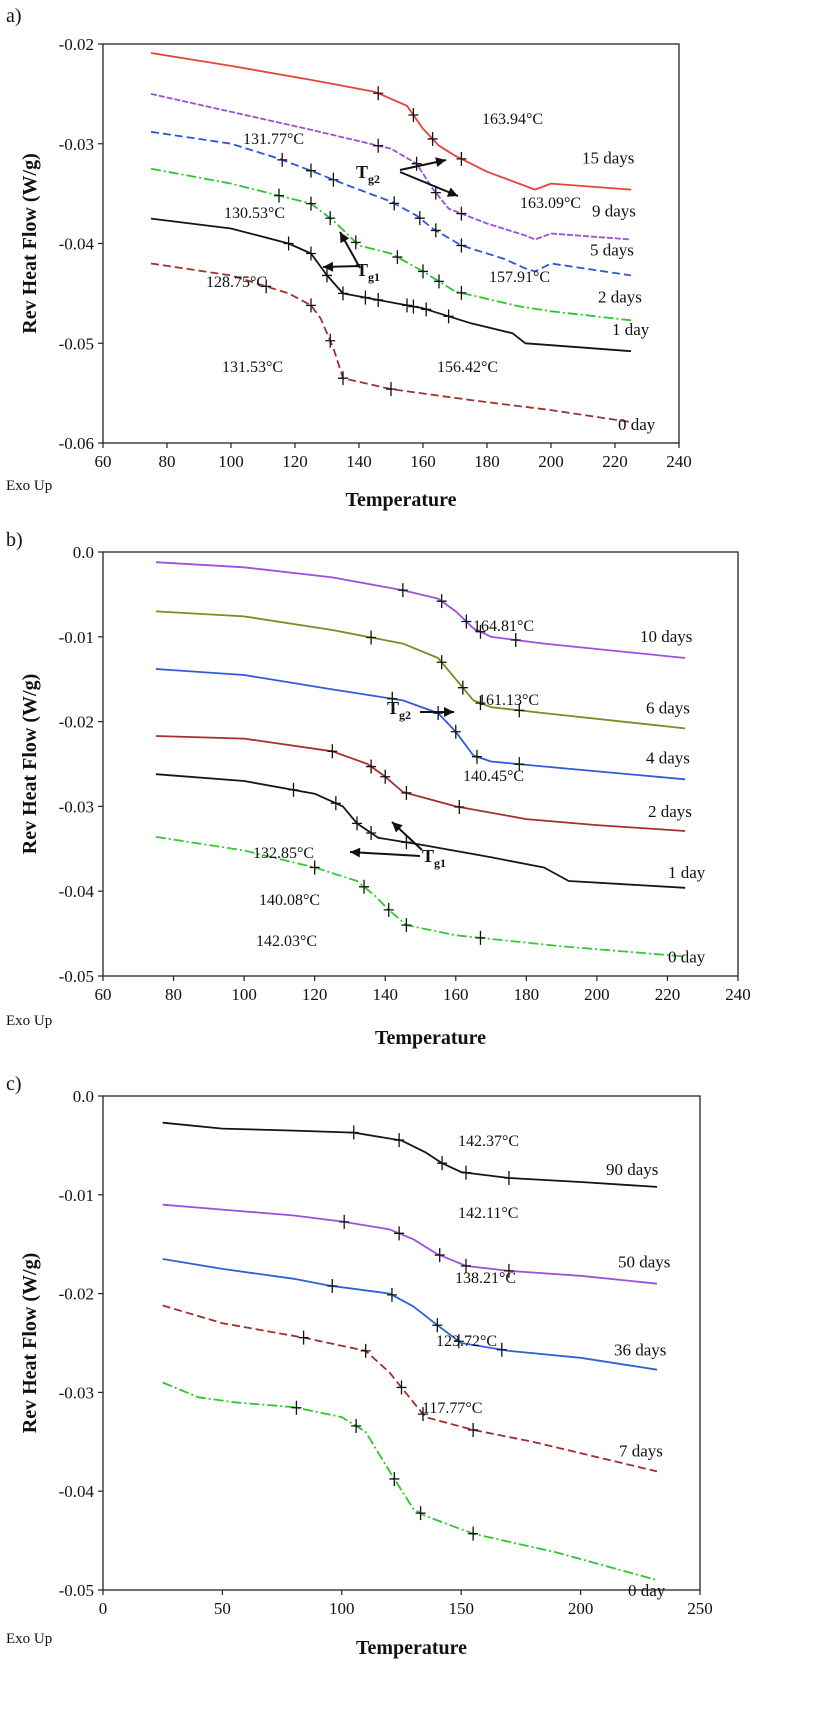 This screenshot has width=820, height=1720. I want to click on tg-value-label: 140.08°C, so click(289, 900).